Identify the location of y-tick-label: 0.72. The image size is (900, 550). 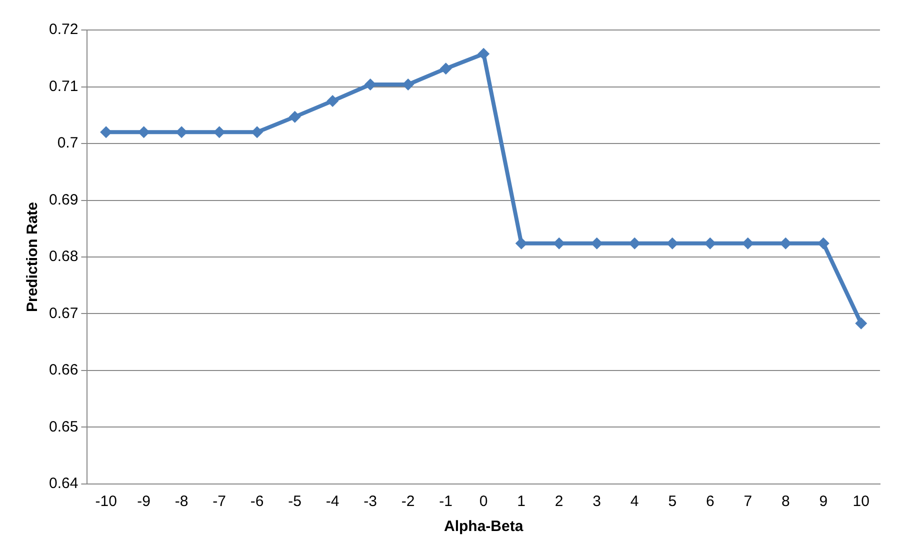
(63, 29).